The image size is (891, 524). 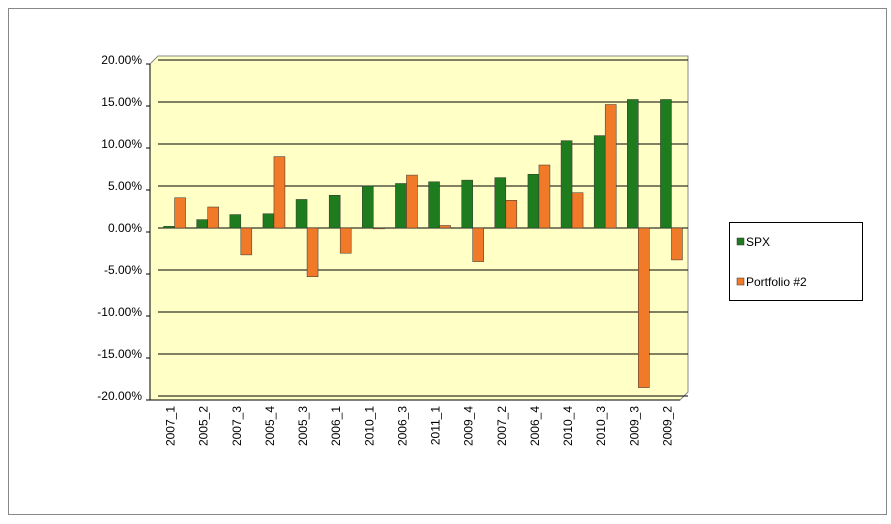 I want to click on x-tick-label: 2009_3, so click(x=634, y=426).